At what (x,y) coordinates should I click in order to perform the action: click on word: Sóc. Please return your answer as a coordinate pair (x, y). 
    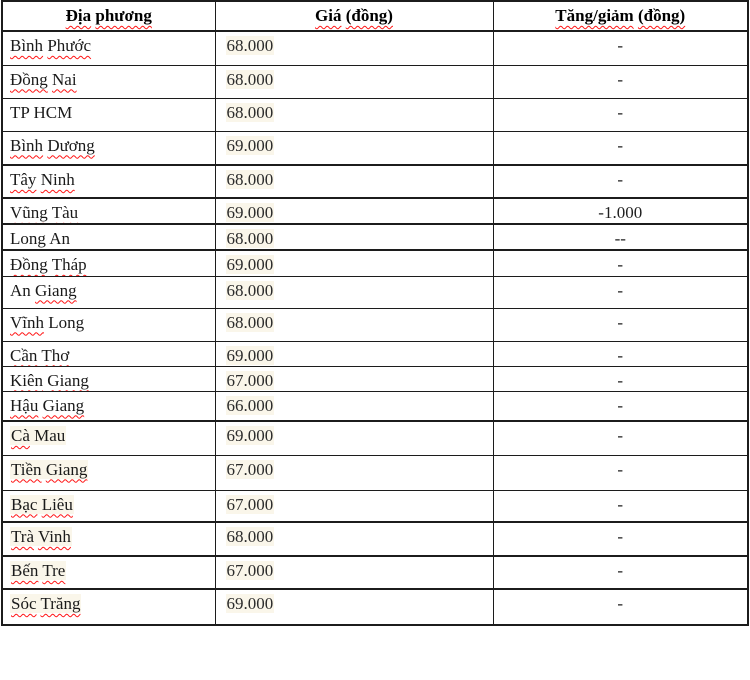
    Looking at the image, I should click on (24, 603).